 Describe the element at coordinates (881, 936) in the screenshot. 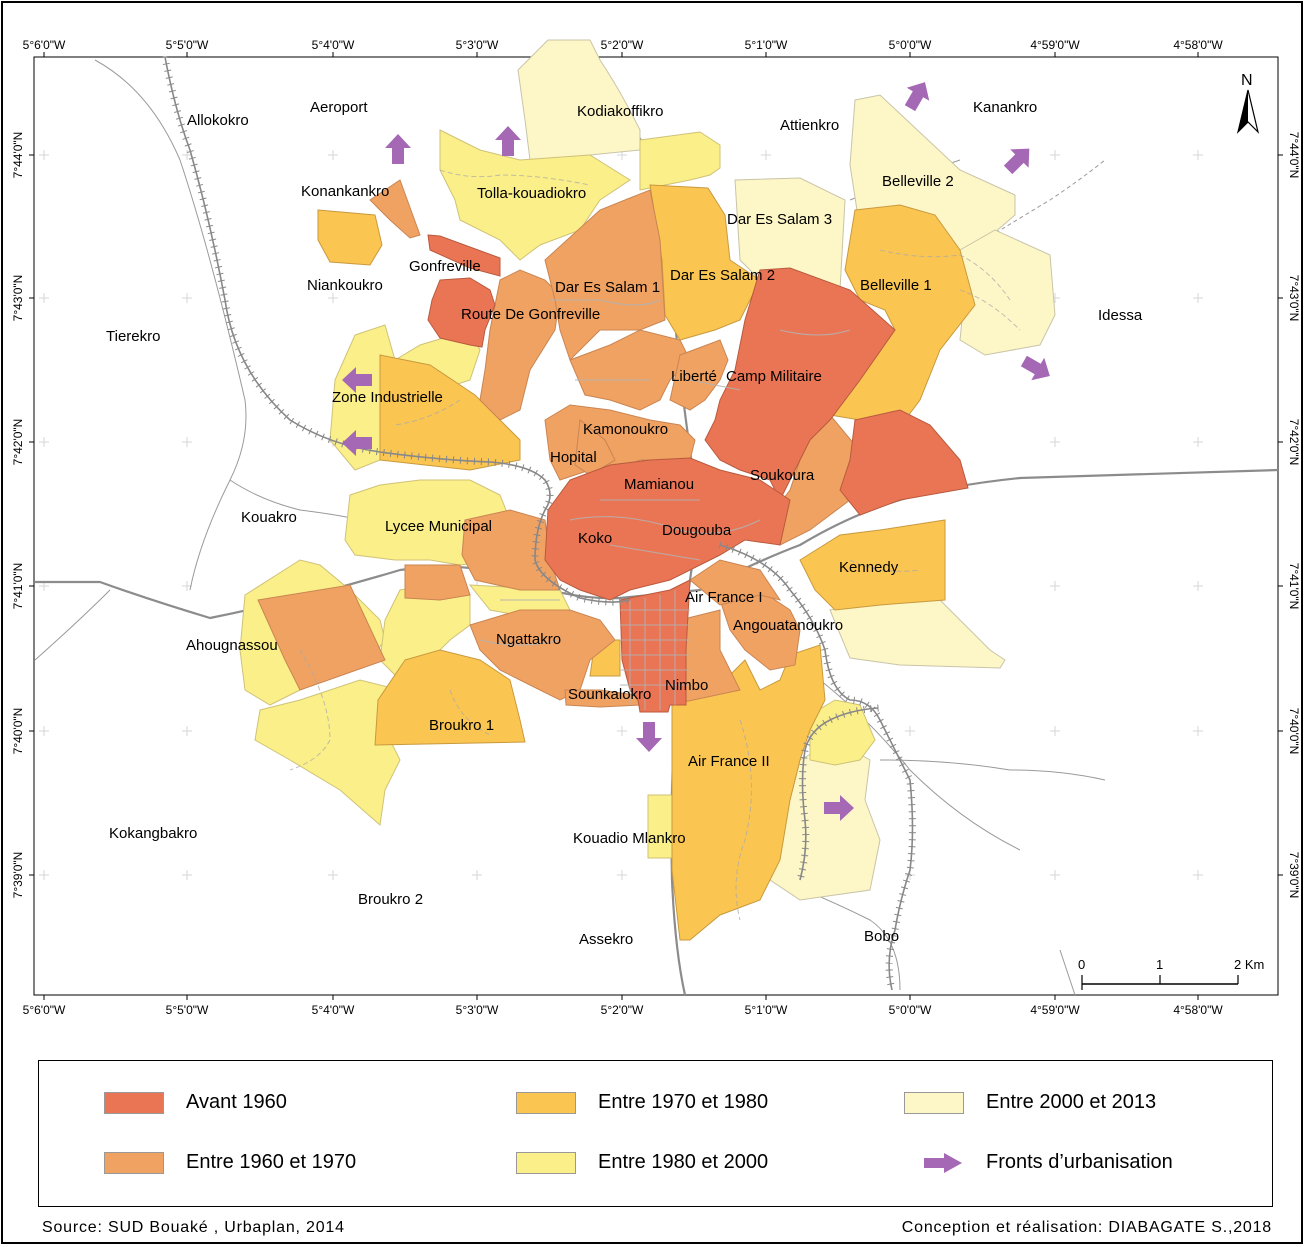

I see `place-label: Bobo` at that location.